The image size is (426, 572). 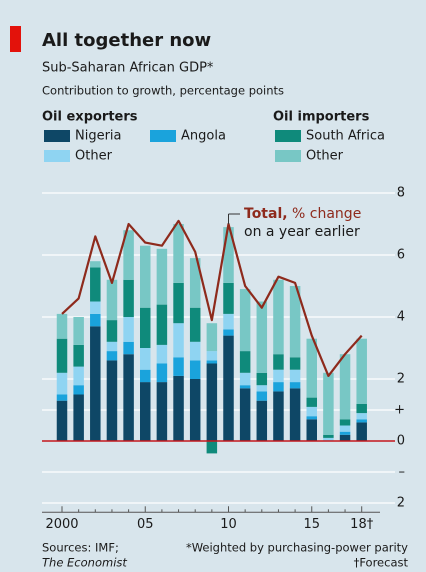 I want to click on annotation: Total, % change, so click(x=302, y=214).